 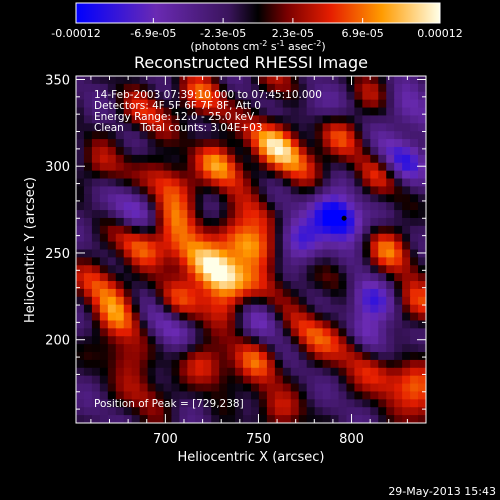 I want to click on colorbar-tick-label: -2.3e-05, so click(x=223, y=33).